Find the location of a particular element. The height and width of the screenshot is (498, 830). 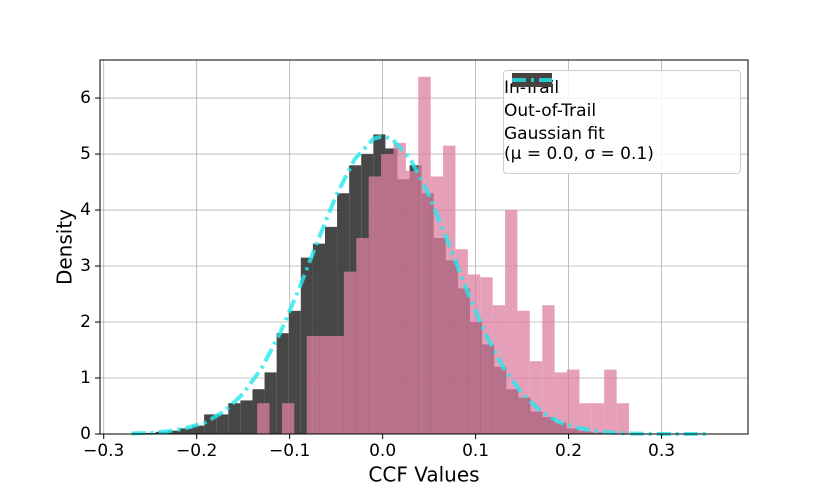

y-tick-label: 5 is located at coordinates (85, 154).